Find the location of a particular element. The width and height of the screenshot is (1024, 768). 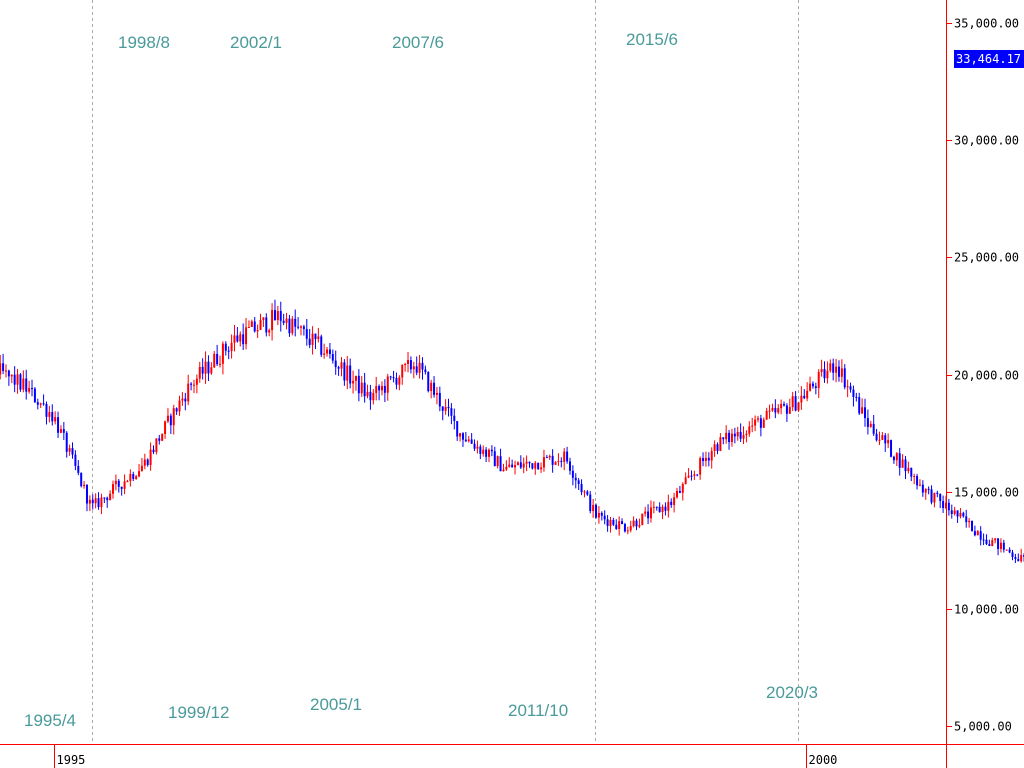

x-tick-label: 1995 is located at coordinates (71, 760).